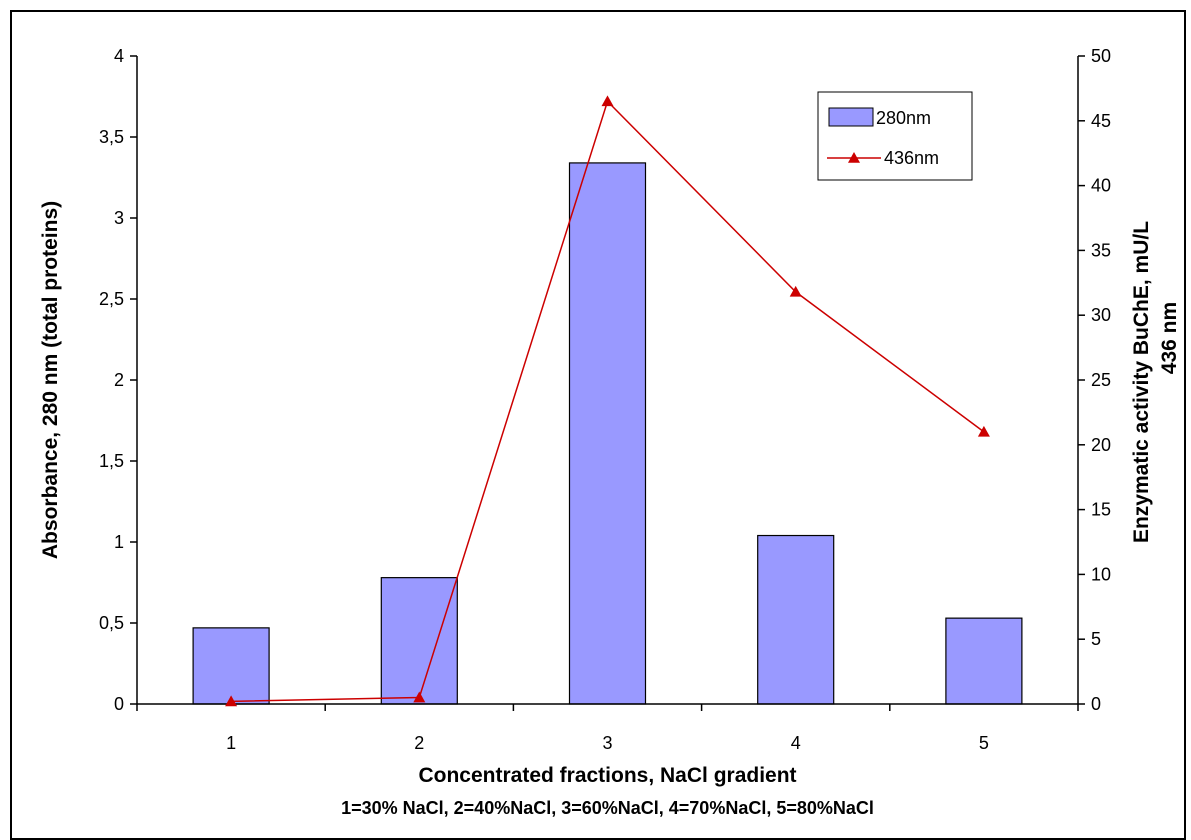 Image resolution: width=1191 pixels, height=840 pixels. Describe the element at coordinates (50, 380) in the screenshot. I see `left-axis-title: Absorbance, 280 nm (total proteins)` at that location.